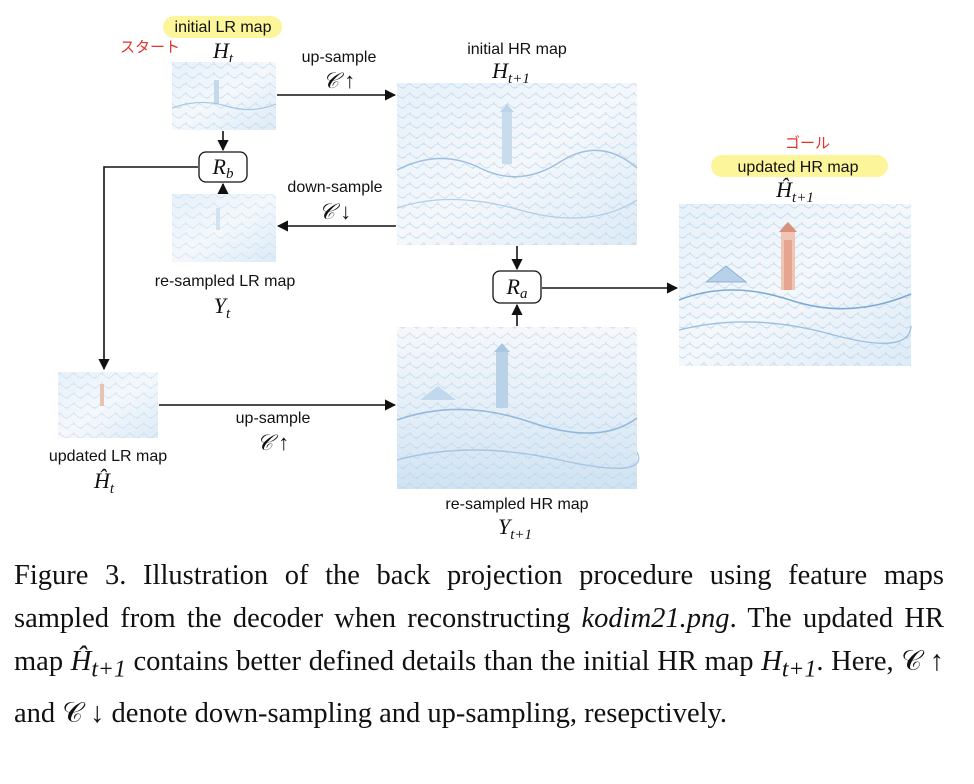 This screenshot has width=974, height=784. What do you see at coordinates (799, 669) in the screenshot?
I see `caption-sub-2: t+1` at bounding box center [799, 669].